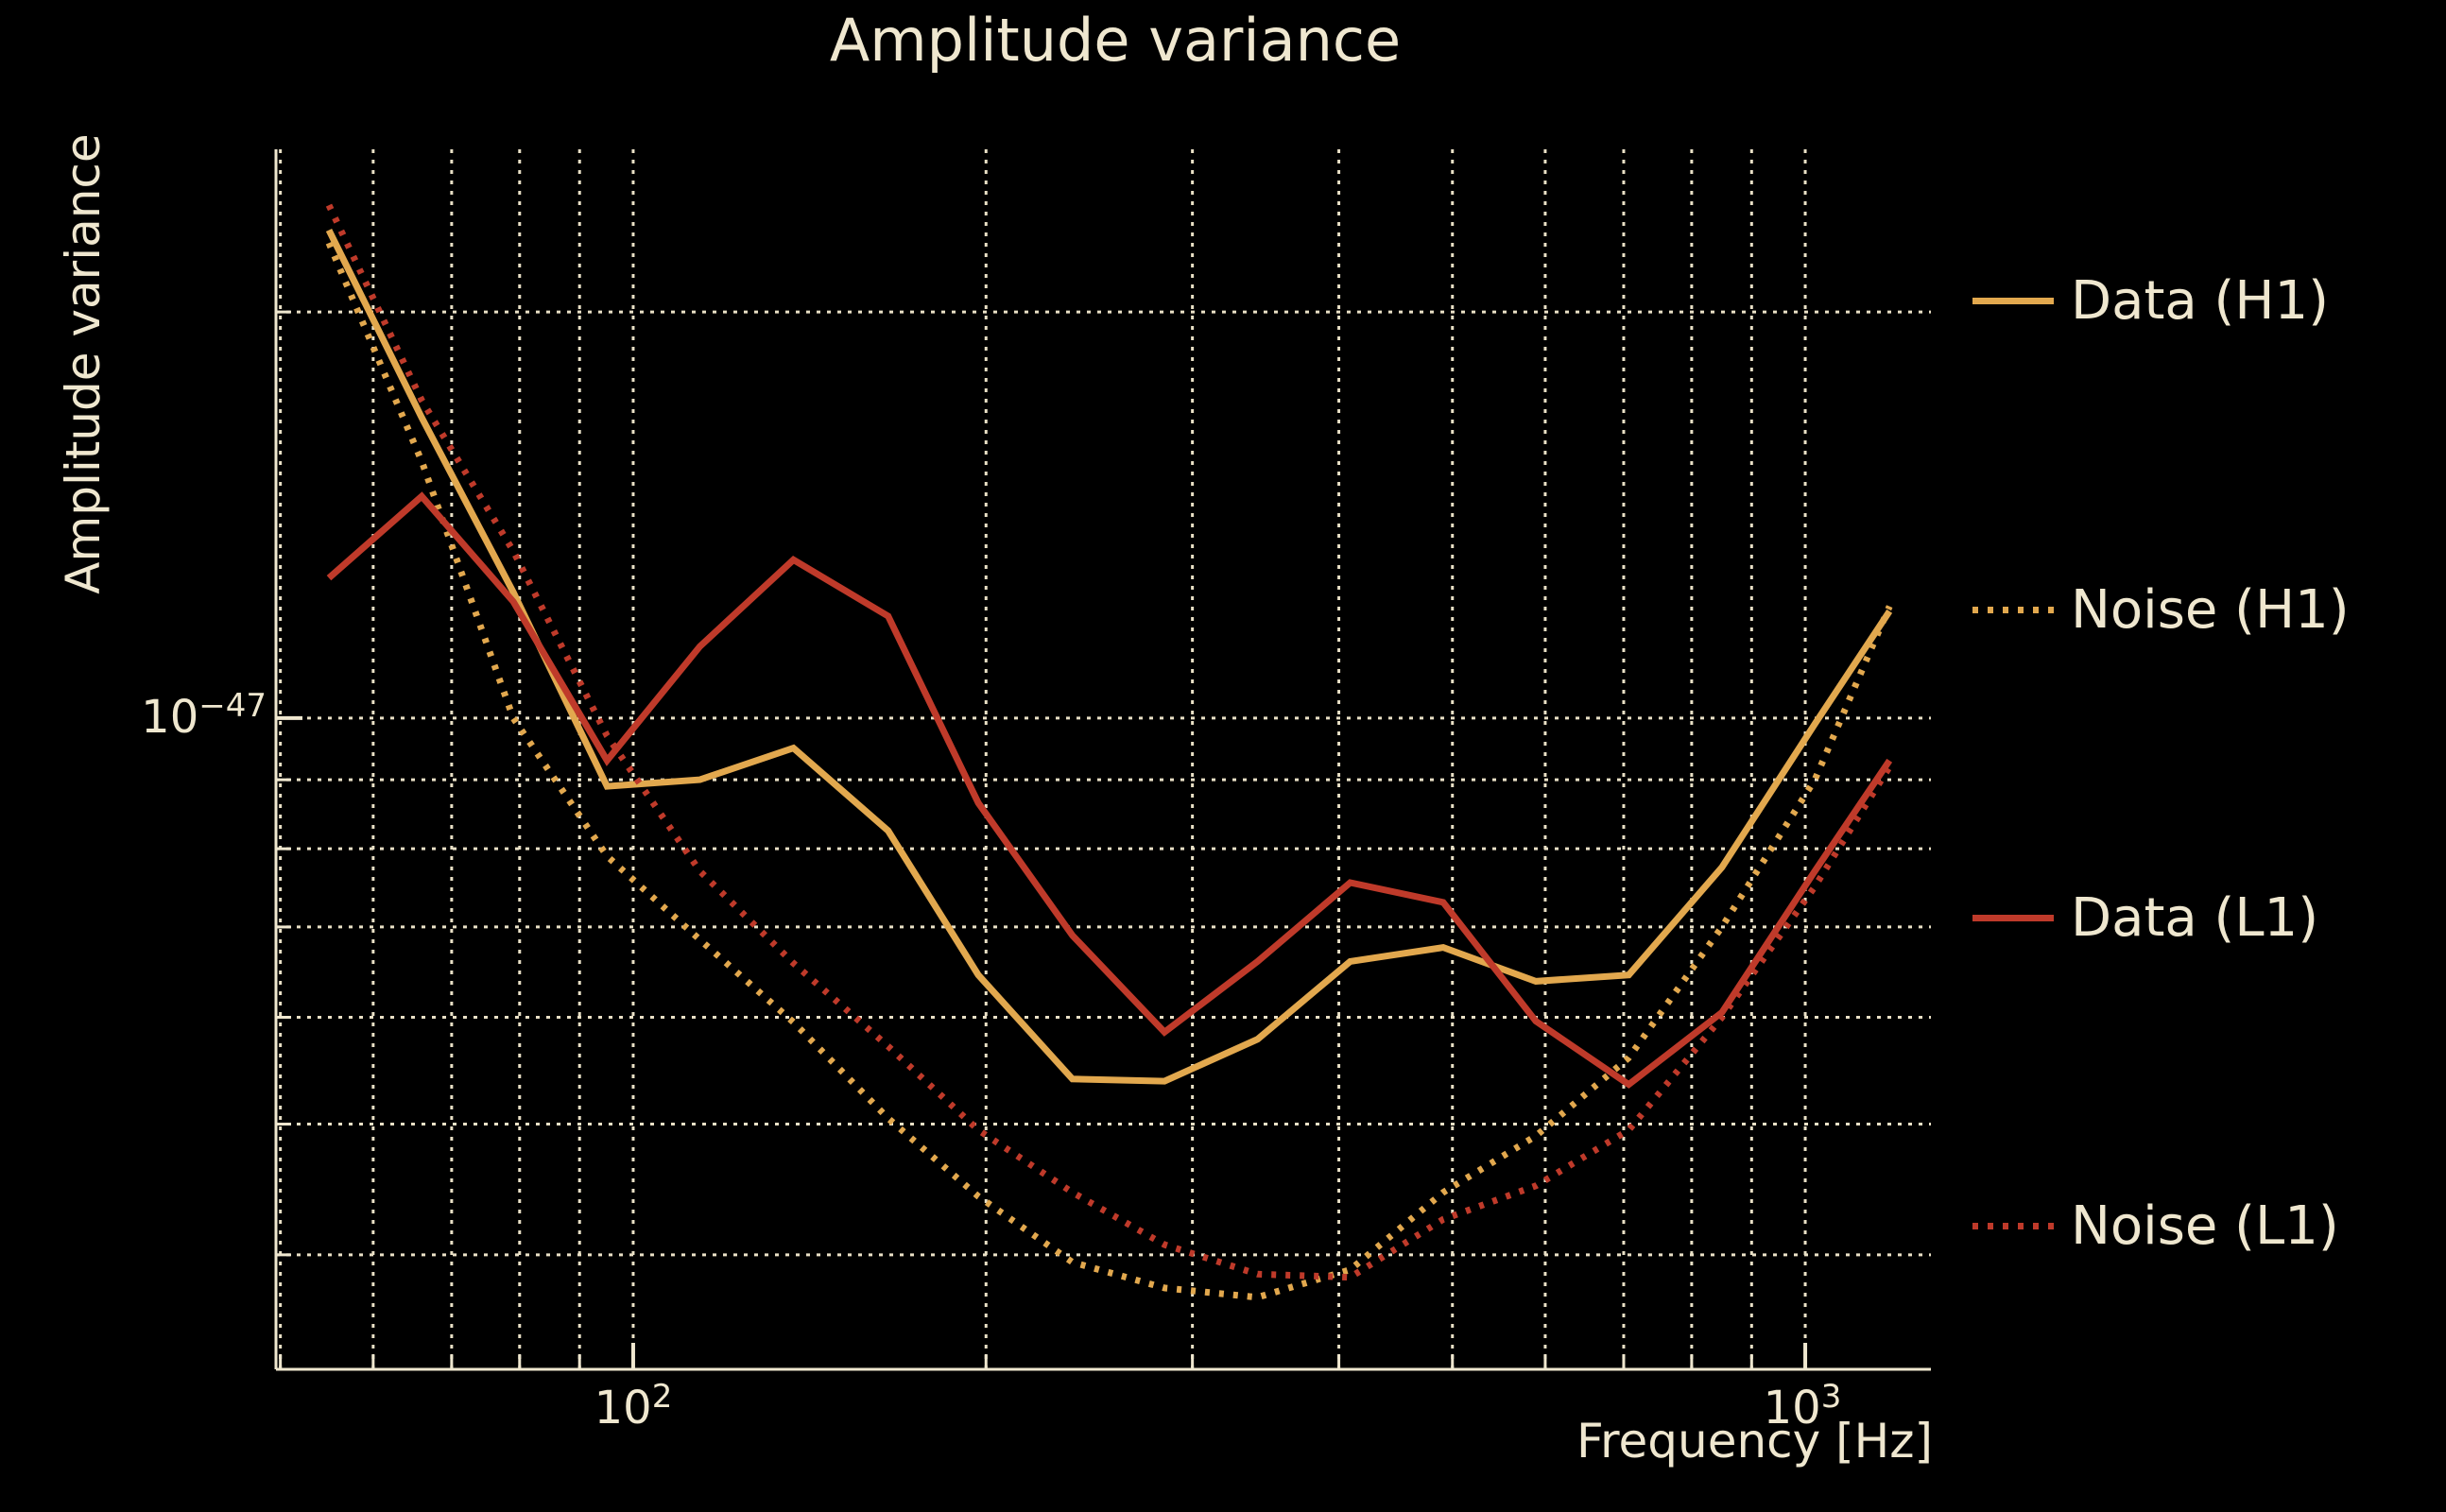  Describe the element at coordinates (233, 706) in the screenshot. I see `y-tick-exponent: −47` at that location.